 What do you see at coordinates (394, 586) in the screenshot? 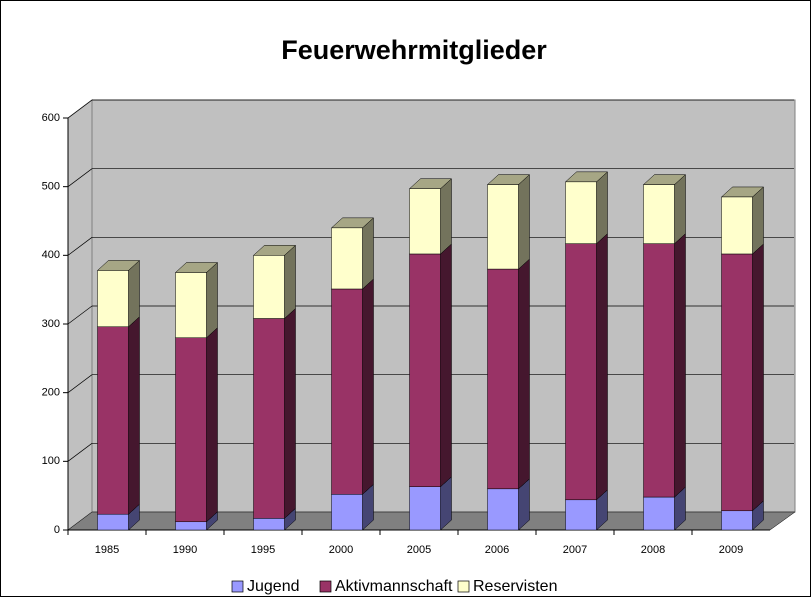
I see `legend-label: Aktivmannschaft` at bounding box center [394, 586].